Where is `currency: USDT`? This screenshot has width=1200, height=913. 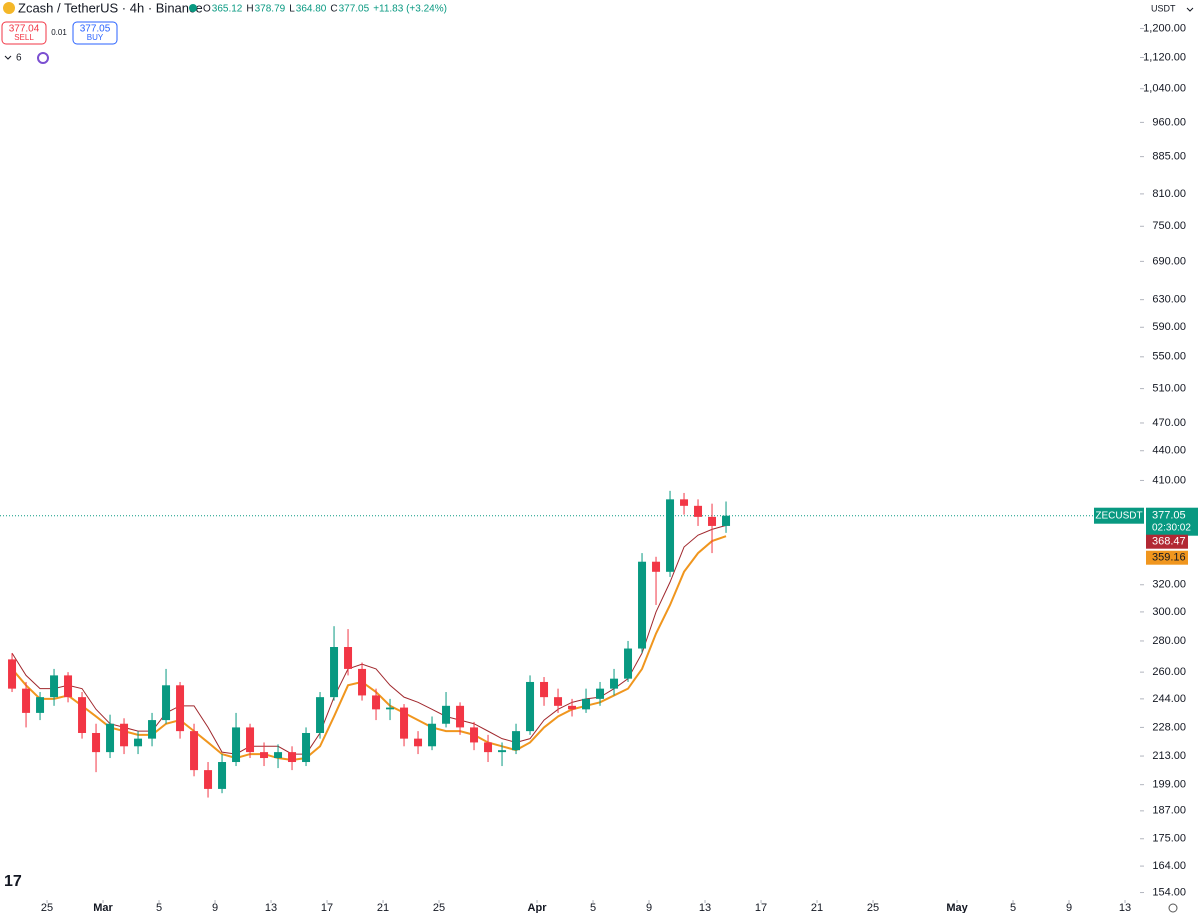
currency: USDT is located at coordinates (1163, 8).